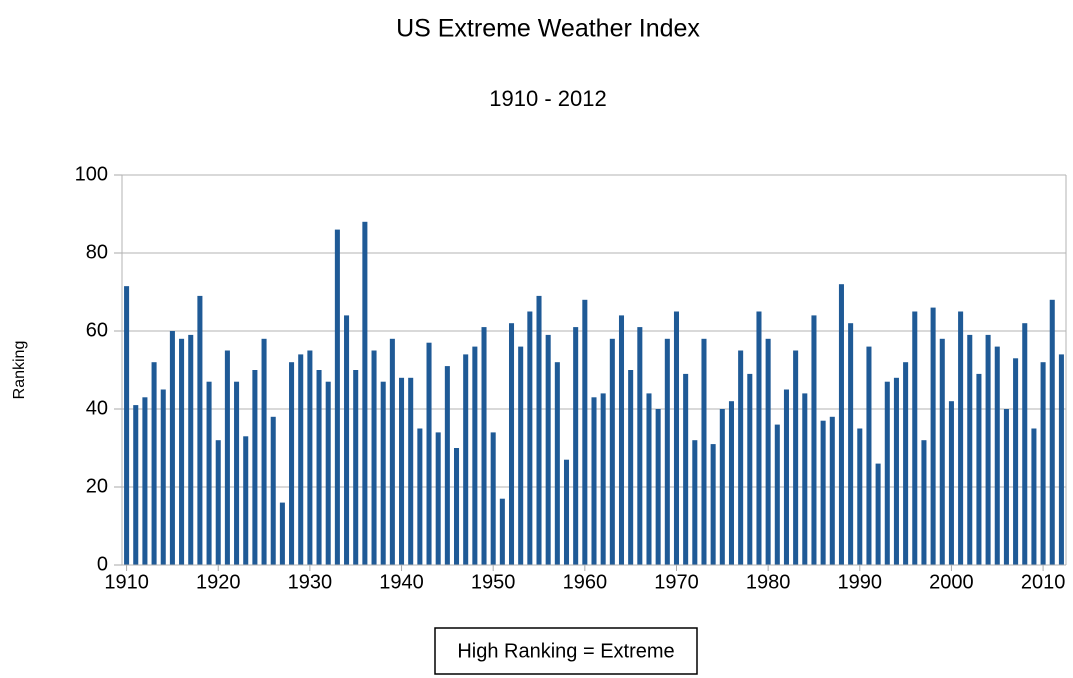 The width and height of the screenshot is (1073, 678). I want to click on x-tick-label: 1960, so click(585, 582).